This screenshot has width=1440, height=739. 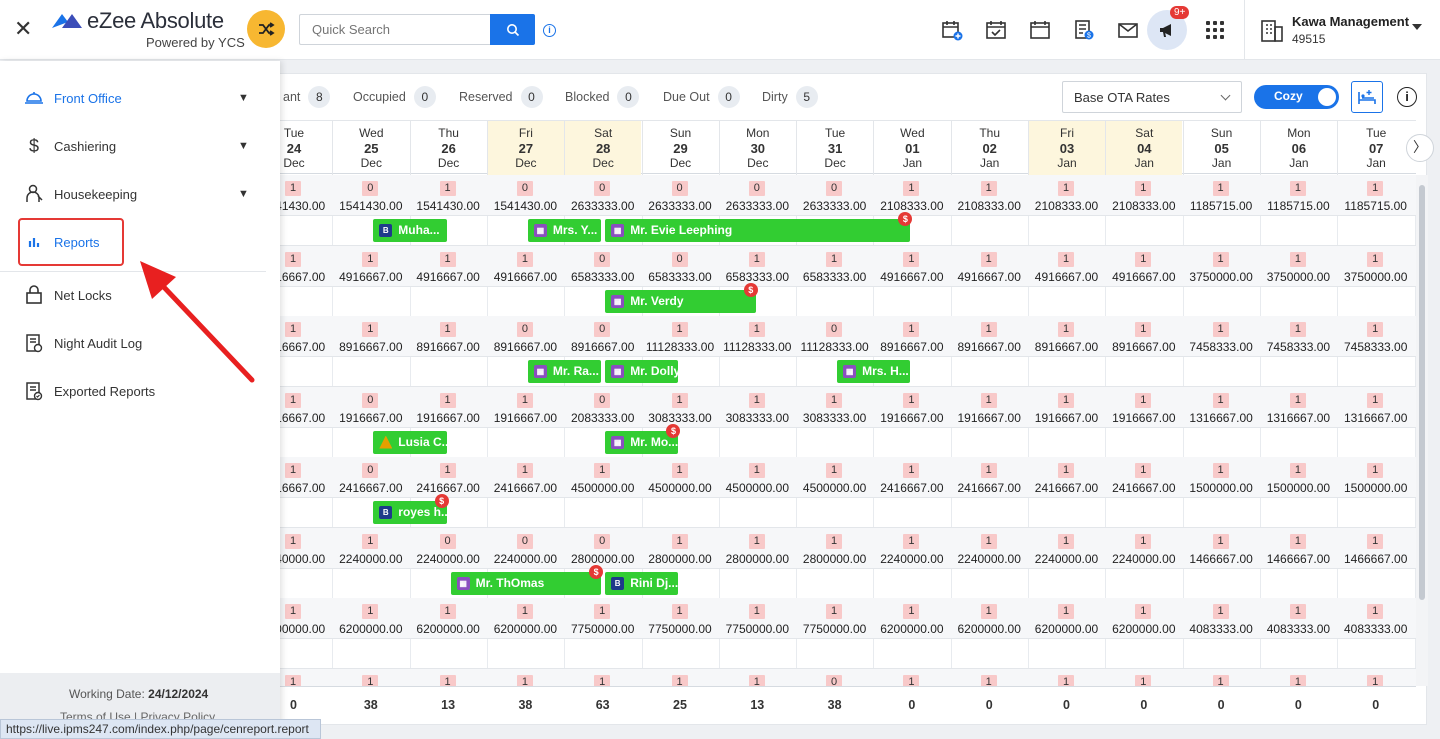 What do you see at coordinates (834, 677) in the screenshot?
I see `availability-cell: 0` at bounding box center [834, 677].